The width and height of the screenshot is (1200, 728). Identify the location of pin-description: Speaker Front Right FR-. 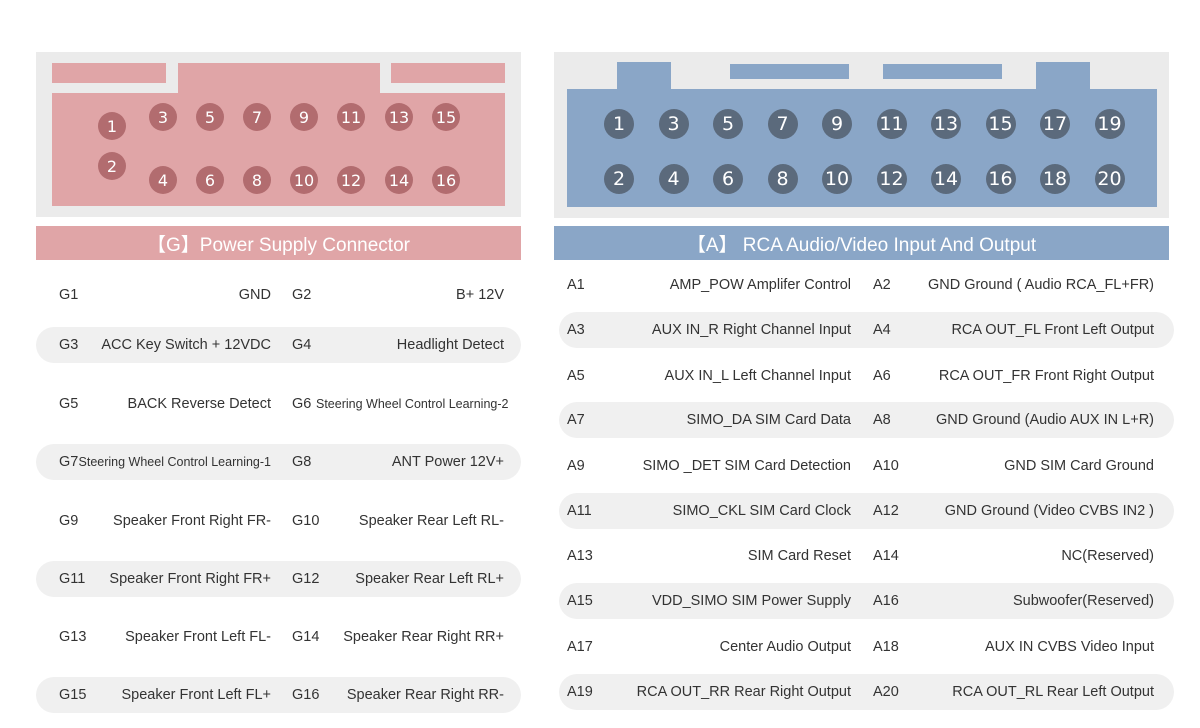
(192, 521).